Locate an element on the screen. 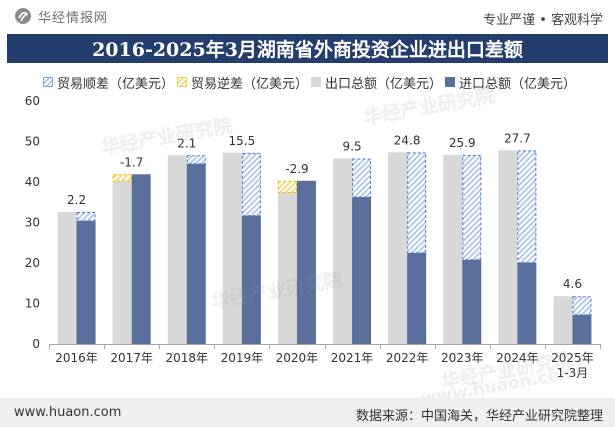 The image size is (615, 427). legend-swatch-import is located at coordinates (450, 82).